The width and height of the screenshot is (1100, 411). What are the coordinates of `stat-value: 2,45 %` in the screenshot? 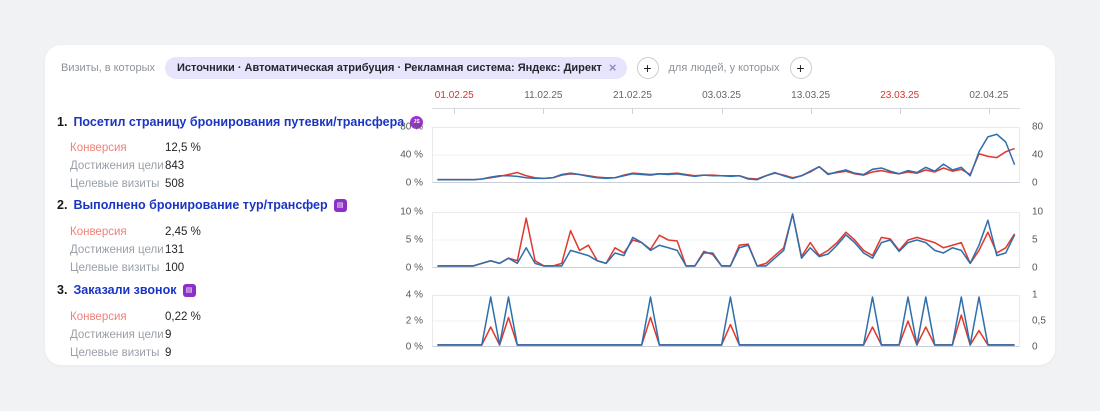 It's located at (183, 232).